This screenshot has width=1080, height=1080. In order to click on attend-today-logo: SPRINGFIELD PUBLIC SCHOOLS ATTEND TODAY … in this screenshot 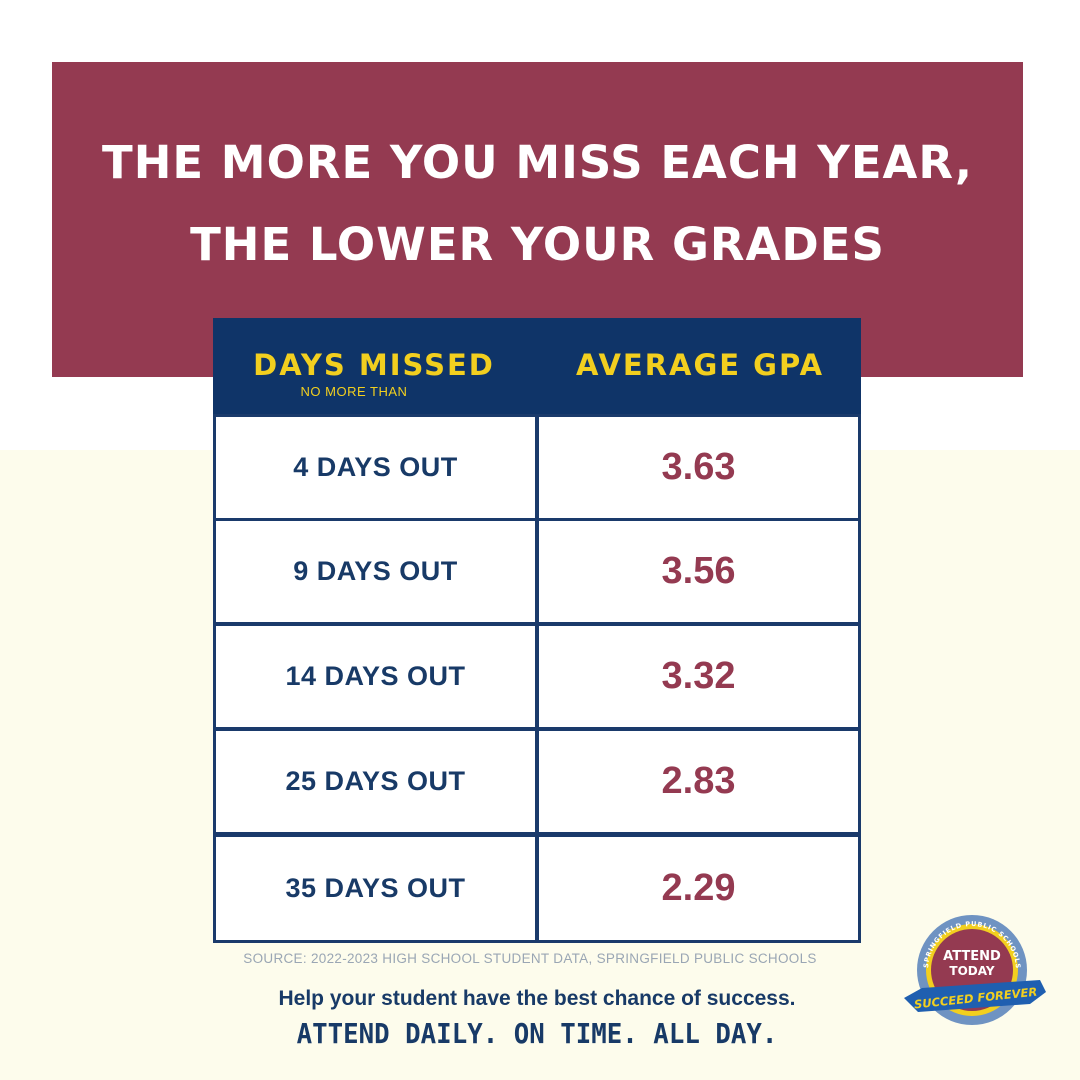, I will do `click(975, 970)`.